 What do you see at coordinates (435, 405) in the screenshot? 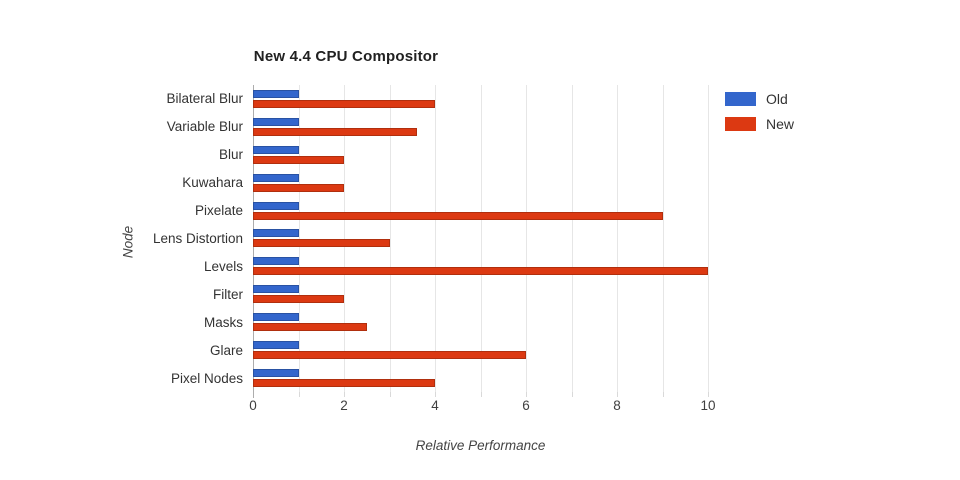
I see `x-tick-label: 4` at bounding box center [435, 405].